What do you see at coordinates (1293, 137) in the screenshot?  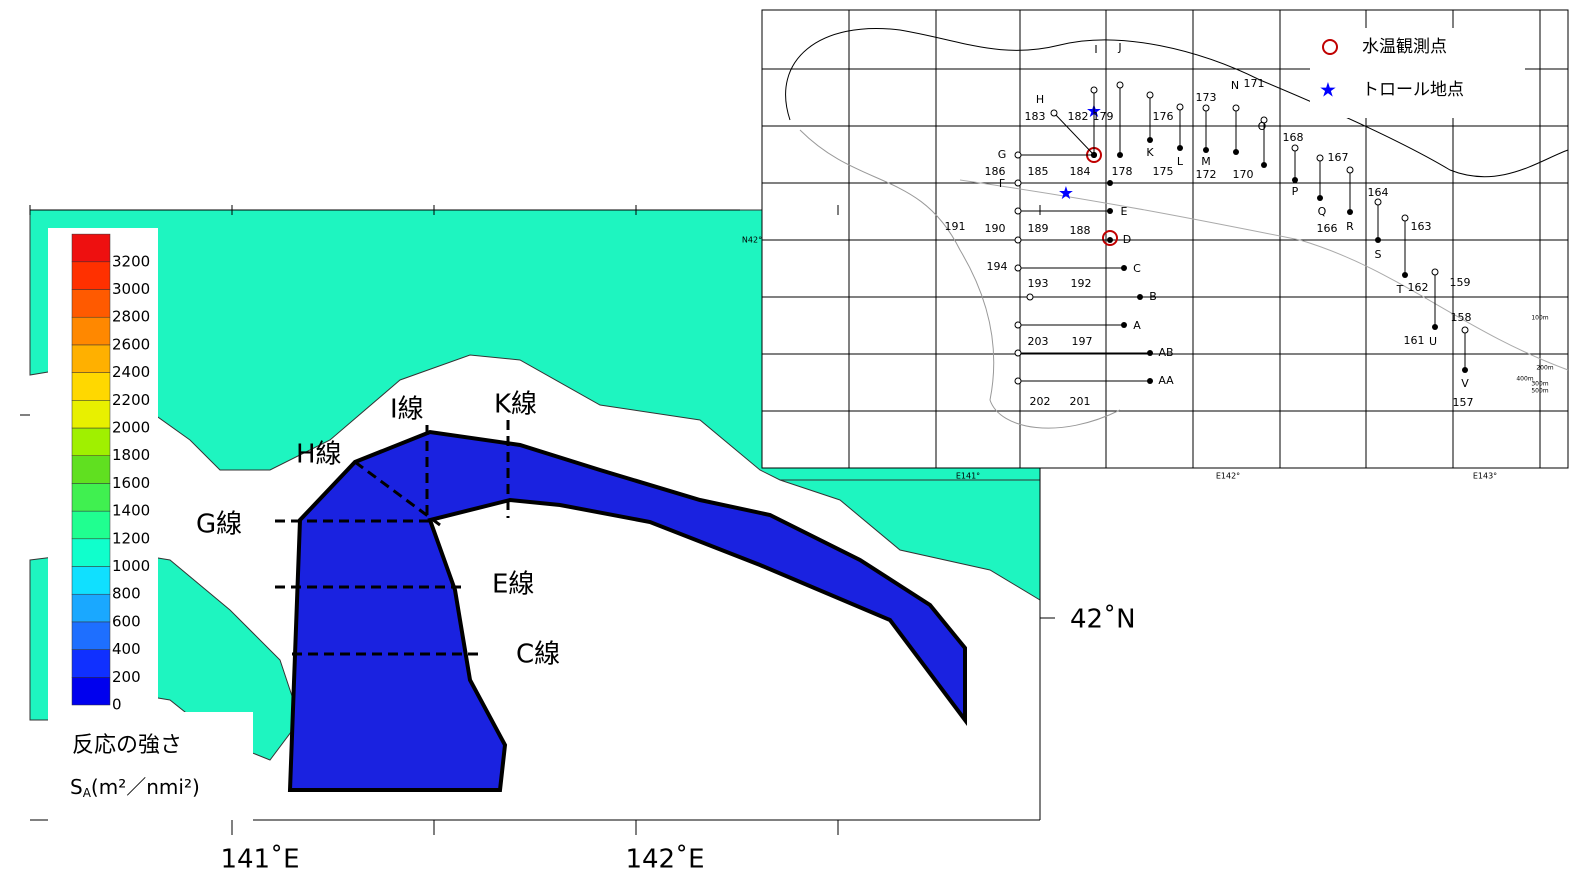 I see `station-number: 168` at bounding box center [1293, 137].